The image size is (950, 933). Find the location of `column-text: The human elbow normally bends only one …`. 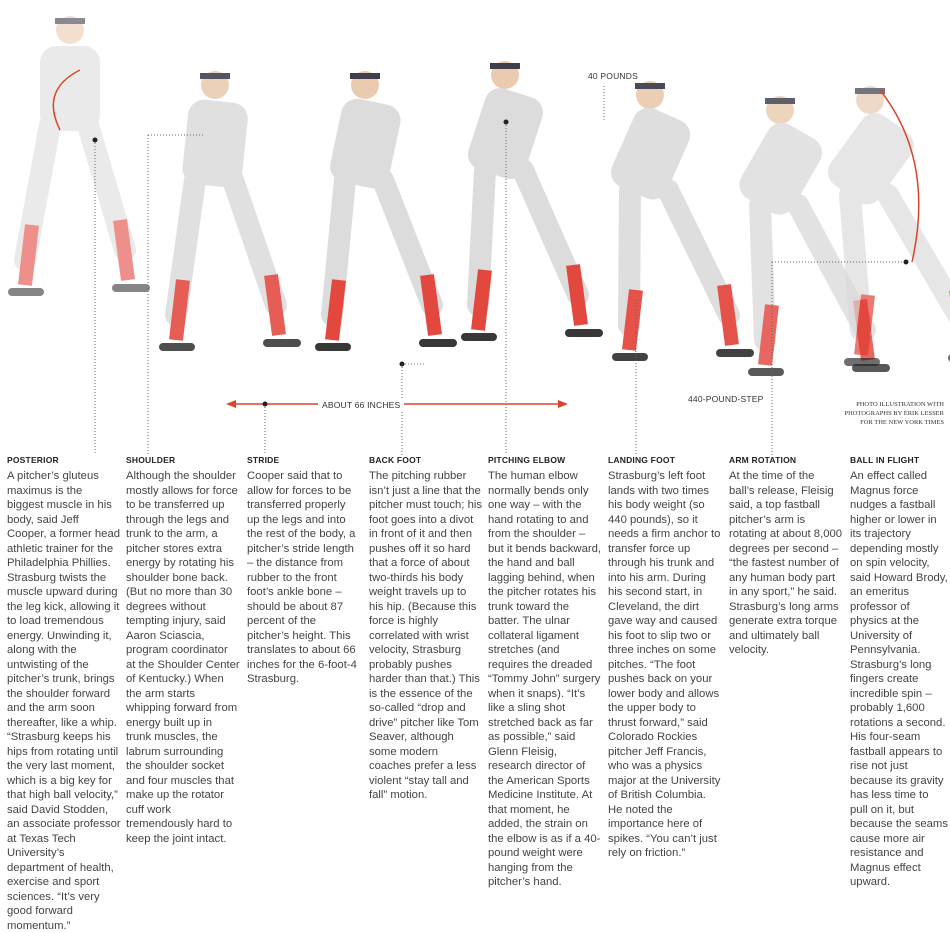

column-text: The human elbow normally bends only one … is located at coordinates (545, 679).